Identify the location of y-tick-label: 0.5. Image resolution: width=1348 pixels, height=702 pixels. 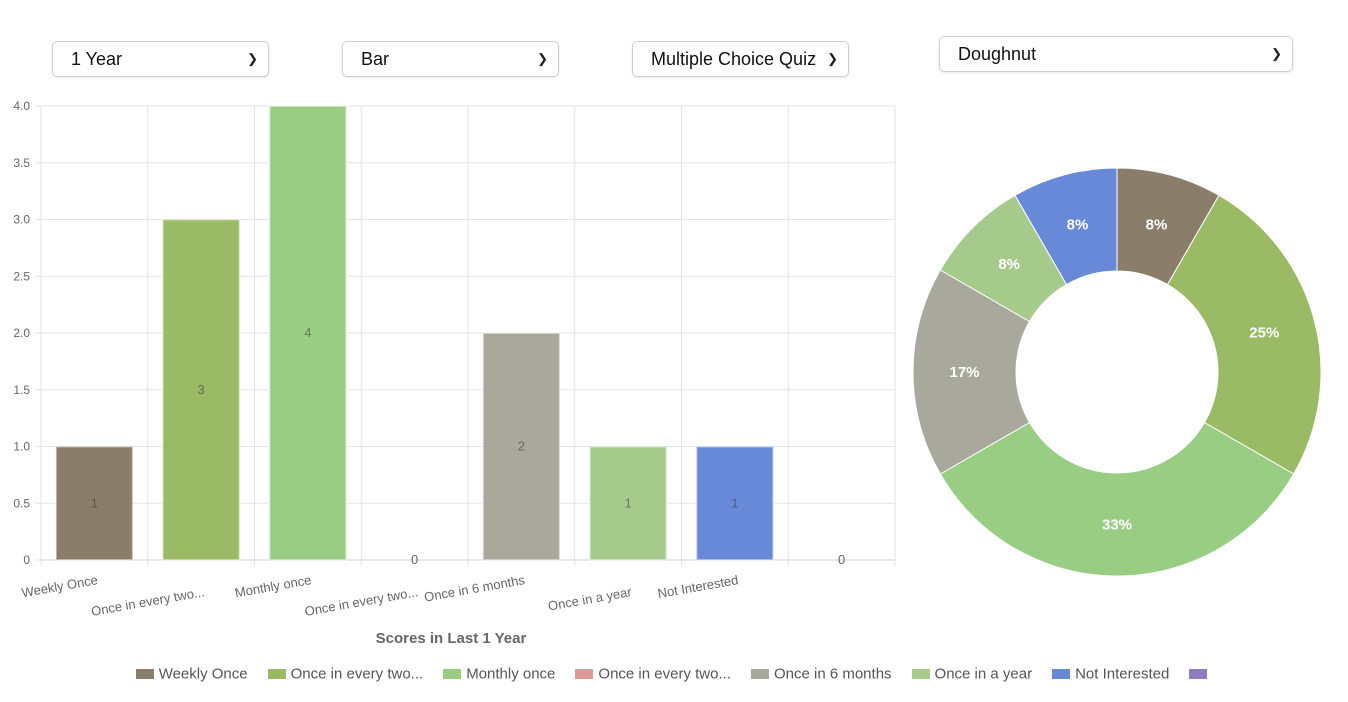
(21, 503).